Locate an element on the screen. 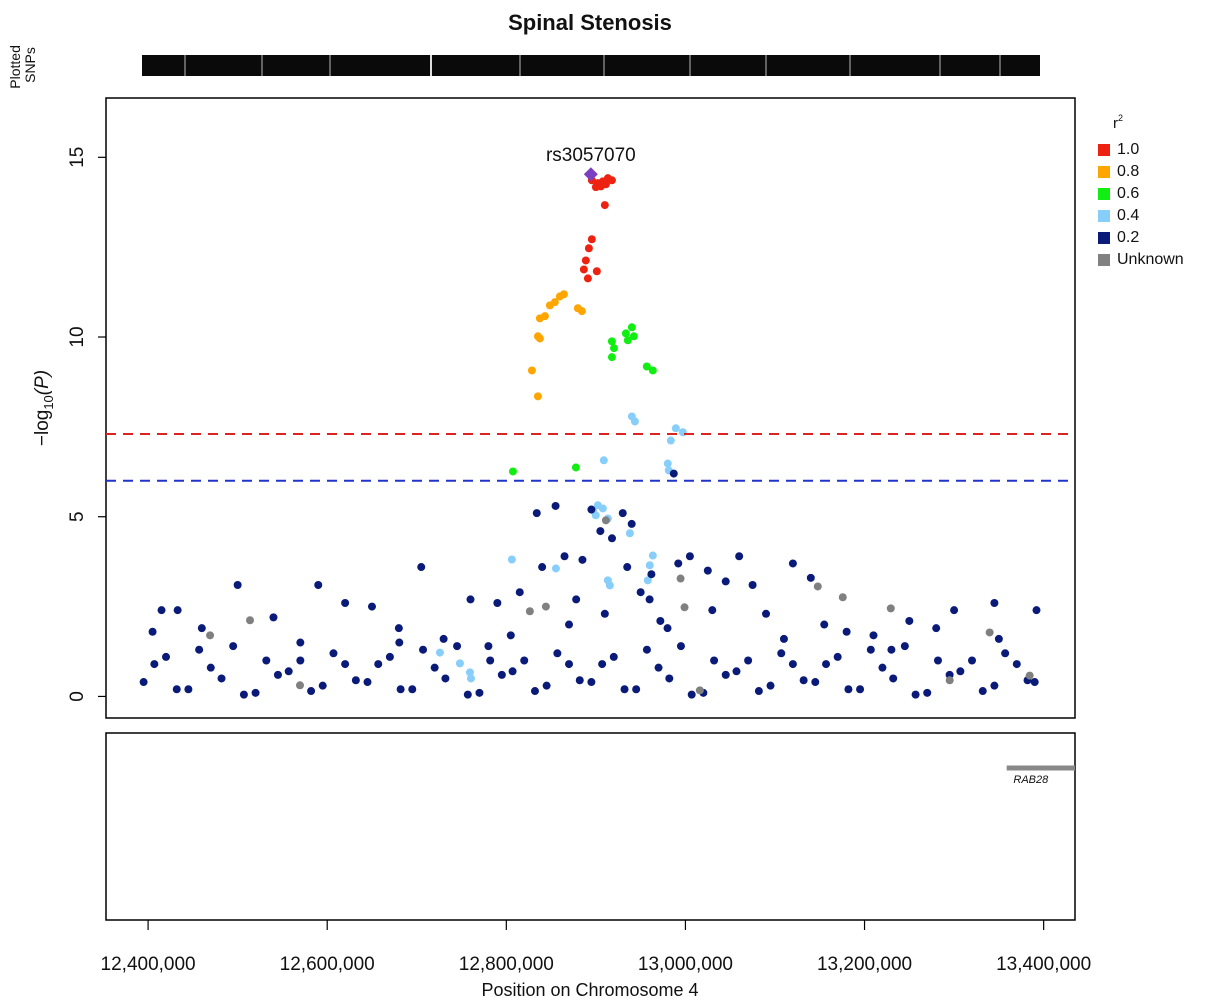 This screenshot has width=1212, height=1001. snp-track is located at coordinates (591, 65).